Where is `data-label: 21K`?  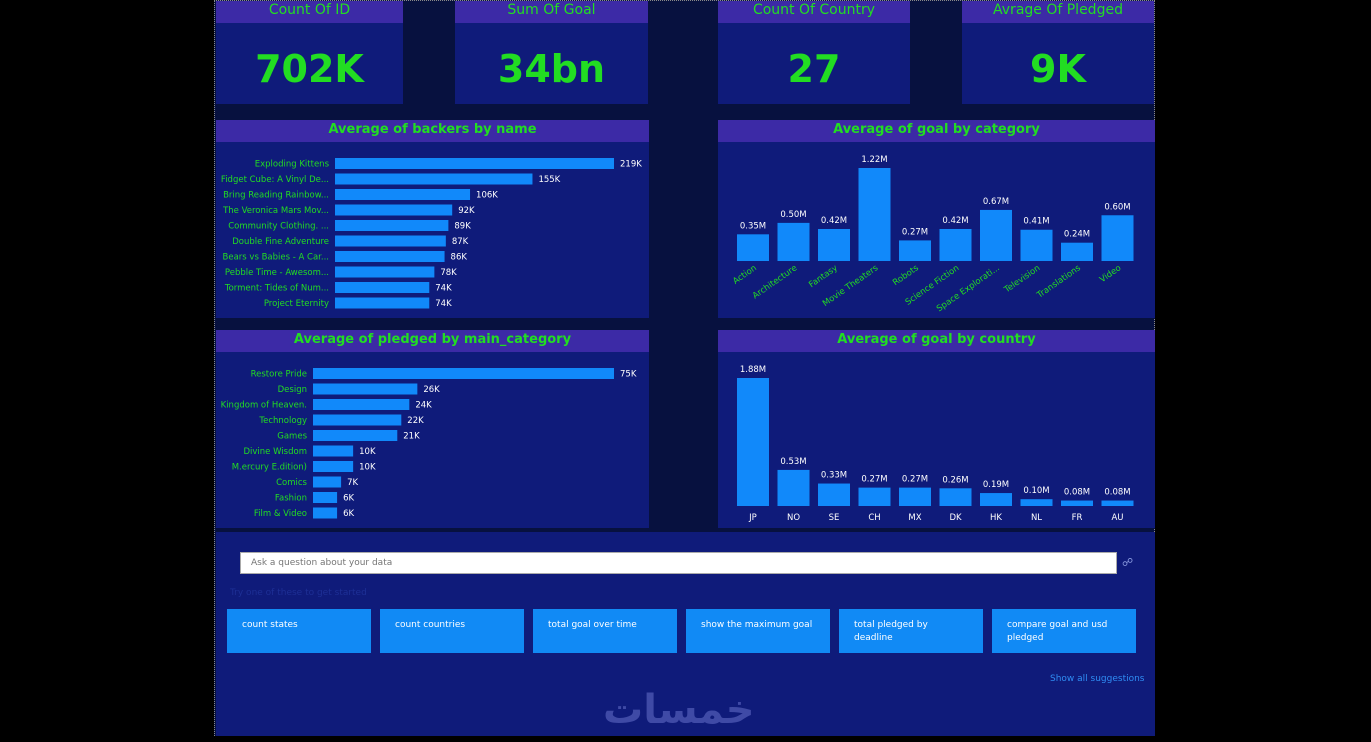 data-label: 21K is located at coordinates (411, 437).